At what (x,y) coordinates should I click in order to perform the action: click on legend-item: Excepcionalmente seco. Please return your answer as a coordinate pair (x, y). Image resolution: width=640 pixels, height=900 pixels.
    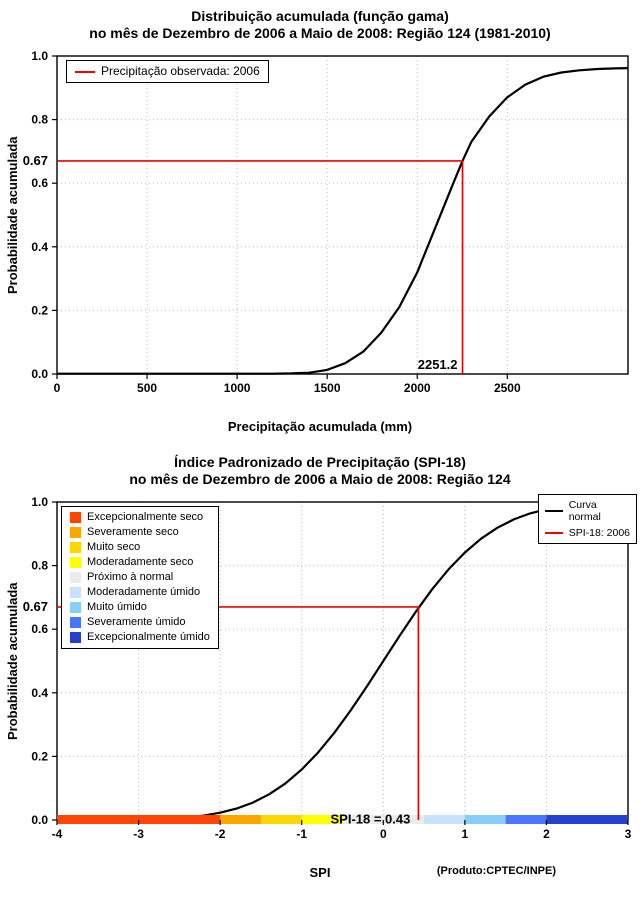
    Looking at the image, I should click on (140, 517).